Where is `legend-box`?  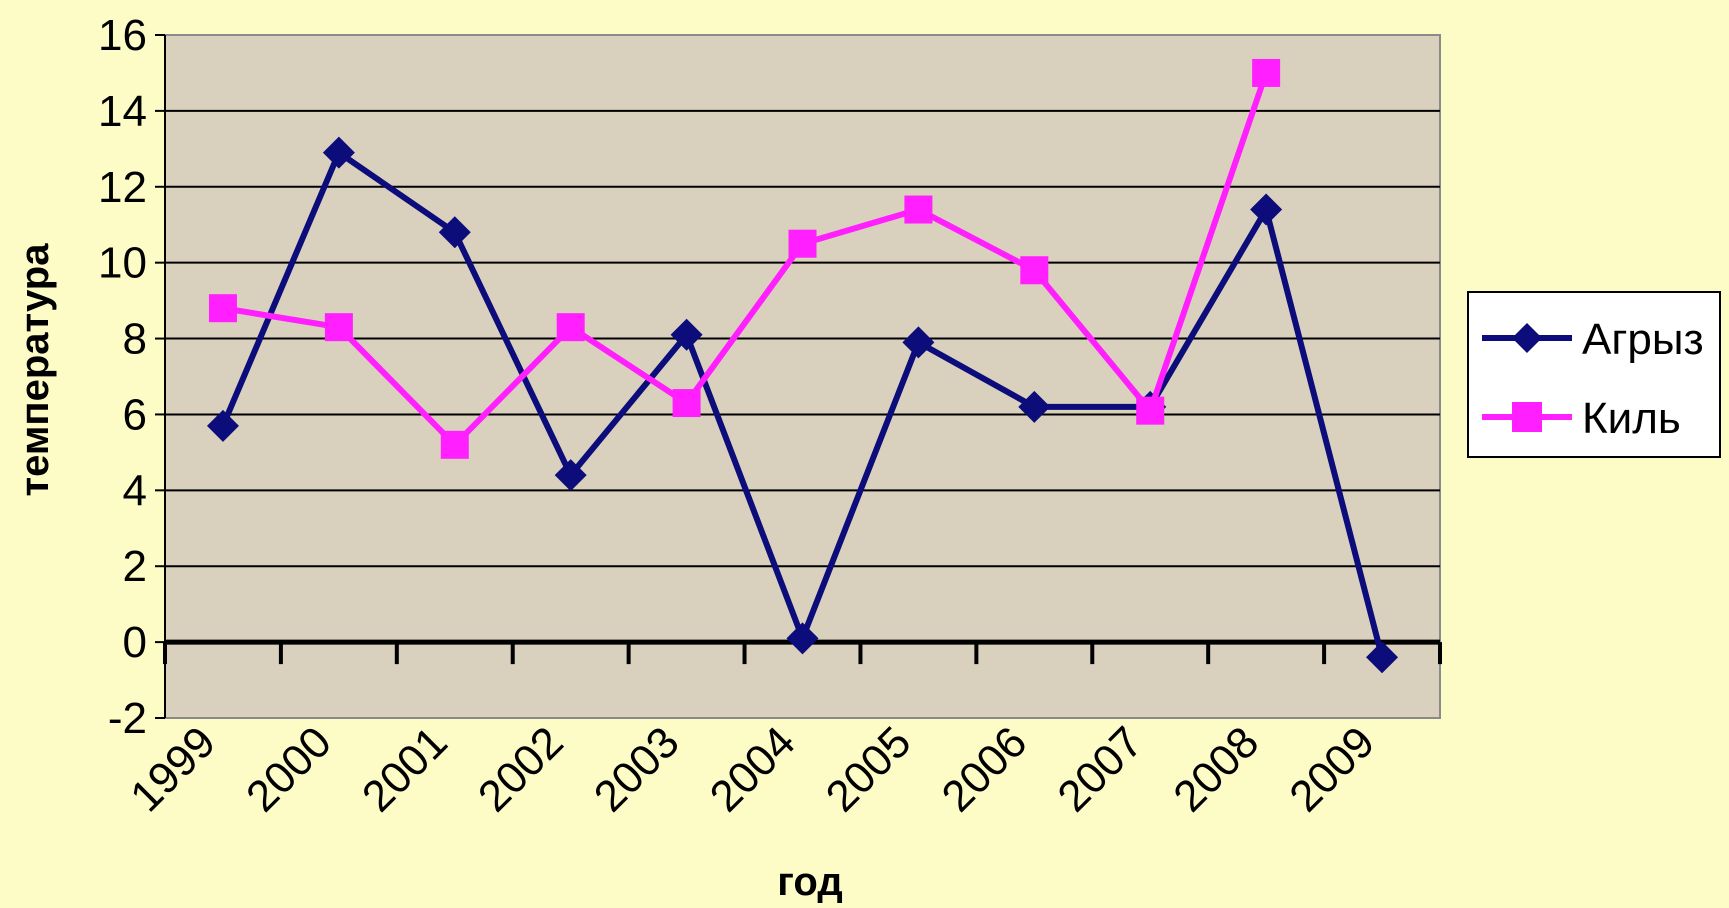
legend-box is located at coordinates (1594, 374).